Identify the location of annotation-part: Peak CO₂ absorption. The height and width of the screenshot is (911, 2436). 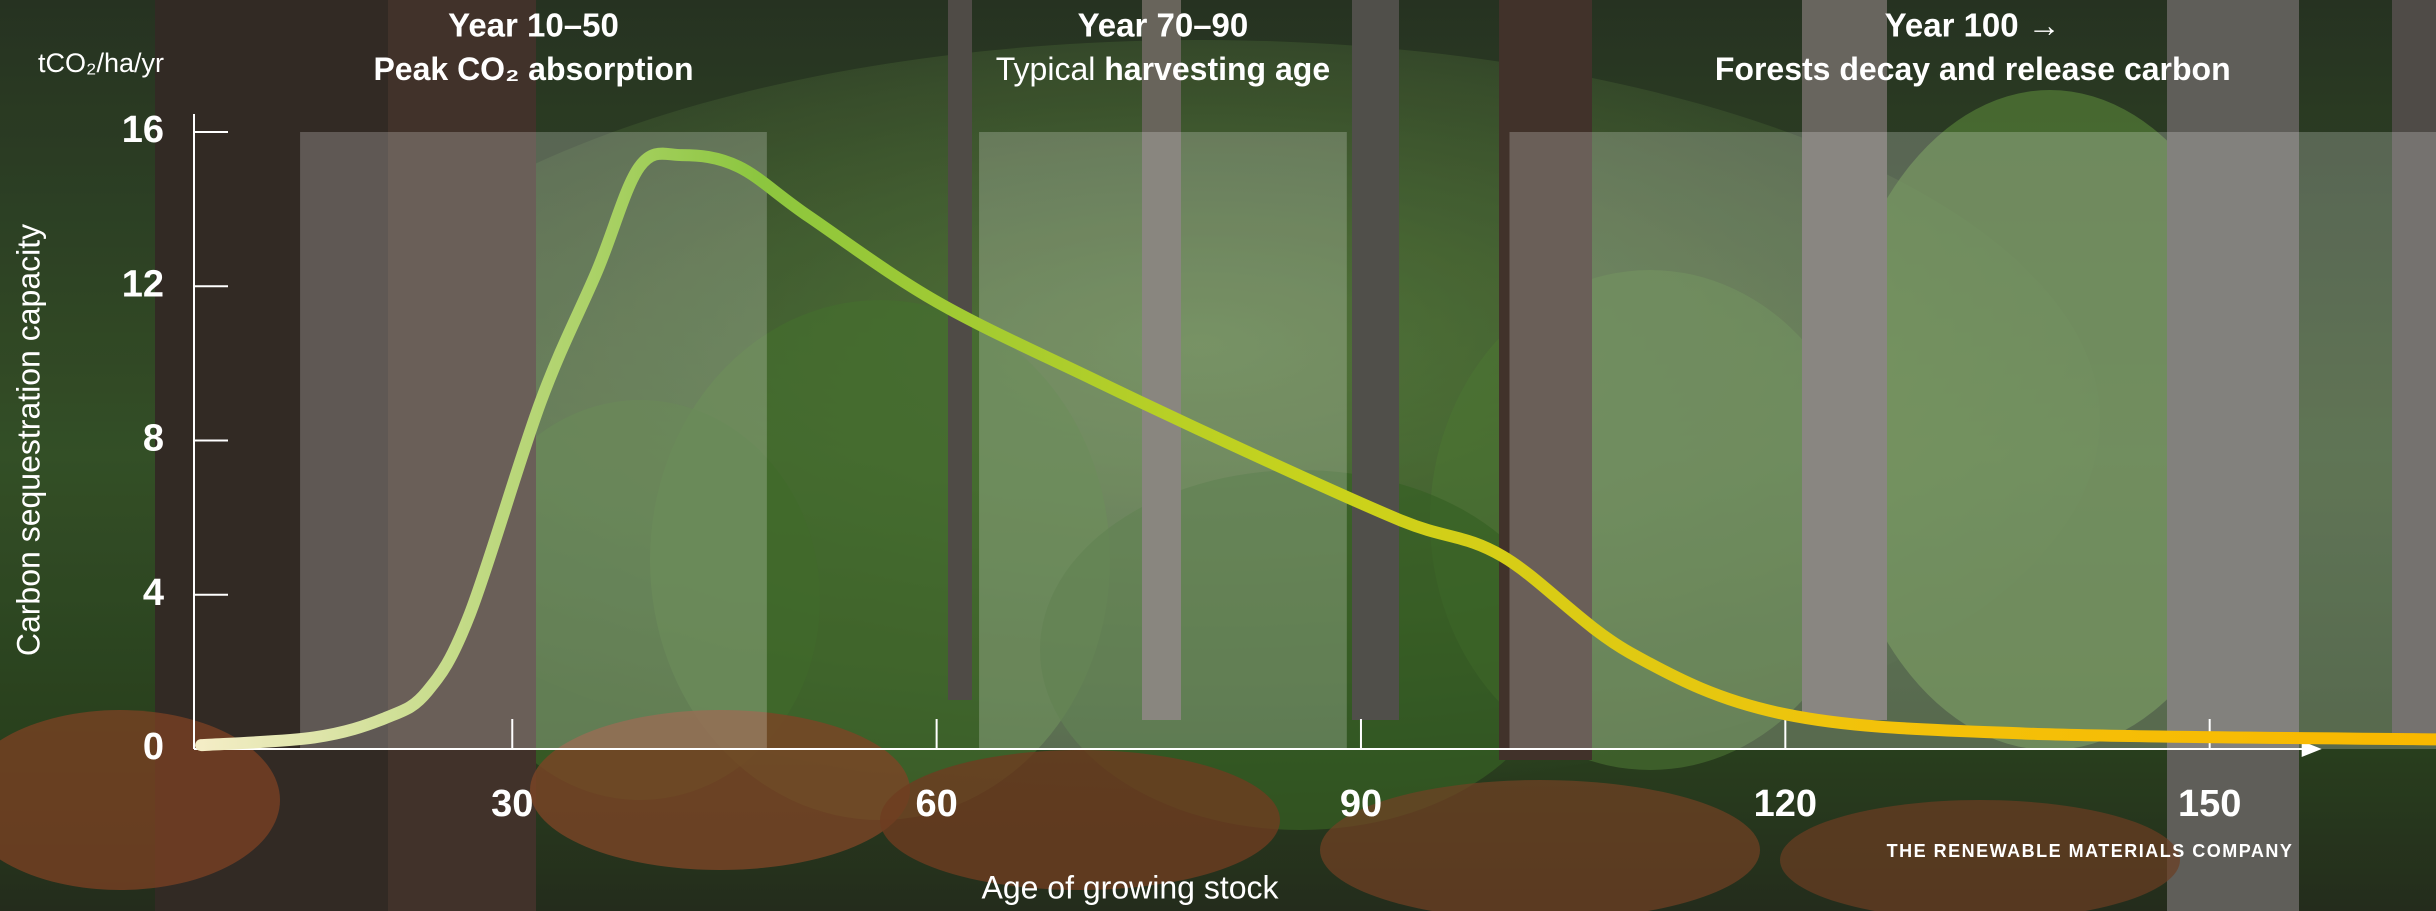
(533, 69).